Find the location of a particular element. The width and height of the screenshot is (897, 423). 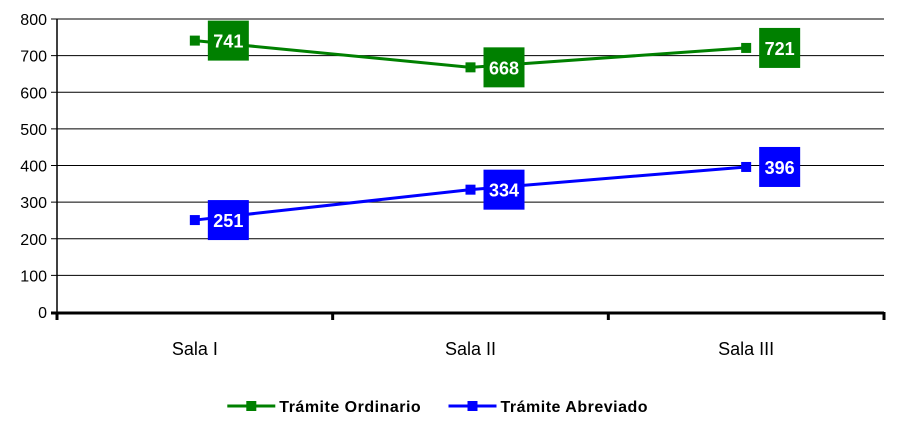

y-tick-label: 300 is located at coordinates (33, 203).